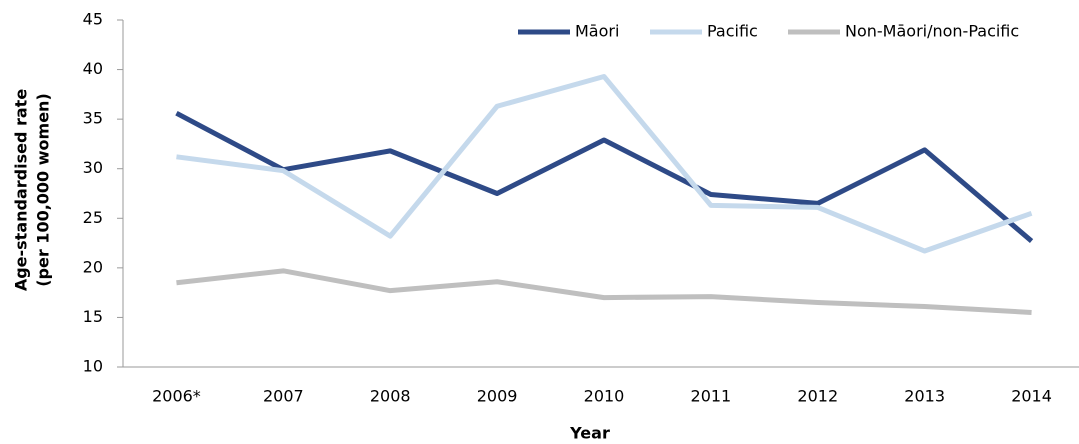 Image resolution: width=1079 pixels, height=444 pixels. I want to click on y-tick-label: 45, so click(93, 19).